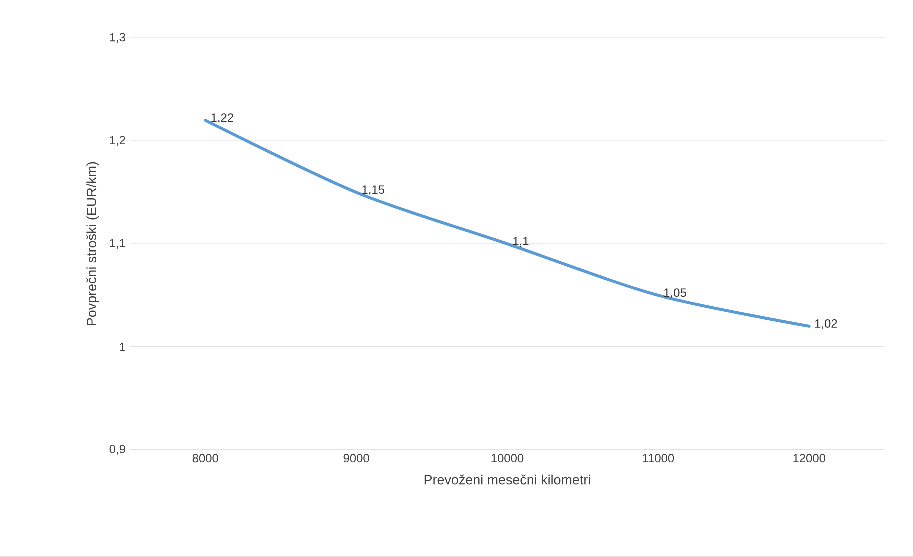  What do you see at coordinates (658, 458) in the screenshot?
I see `x-tick-label: 11000` at bounding box center [658, 458].